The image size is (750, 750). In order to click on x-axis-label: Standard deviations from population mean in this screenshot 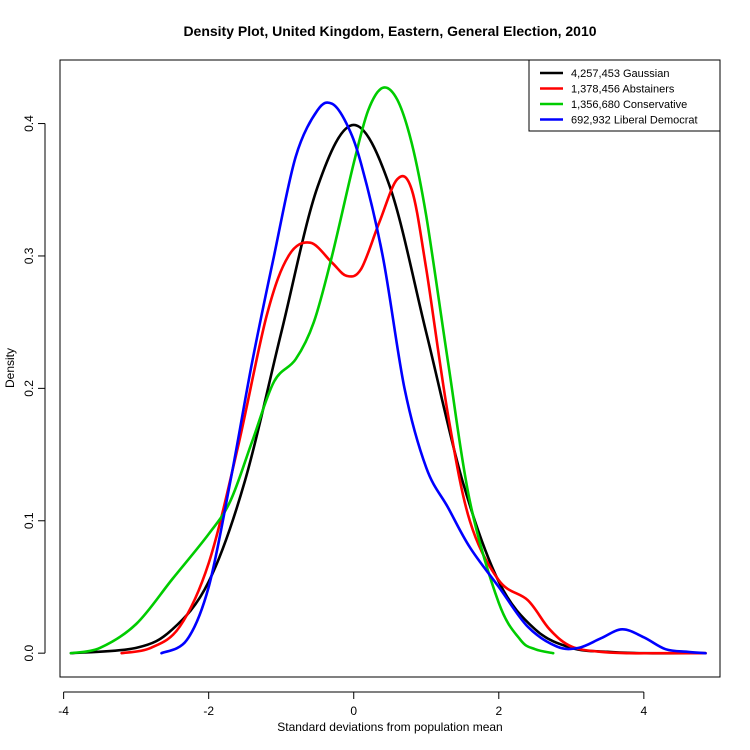, I will do `click(389, 727)`.